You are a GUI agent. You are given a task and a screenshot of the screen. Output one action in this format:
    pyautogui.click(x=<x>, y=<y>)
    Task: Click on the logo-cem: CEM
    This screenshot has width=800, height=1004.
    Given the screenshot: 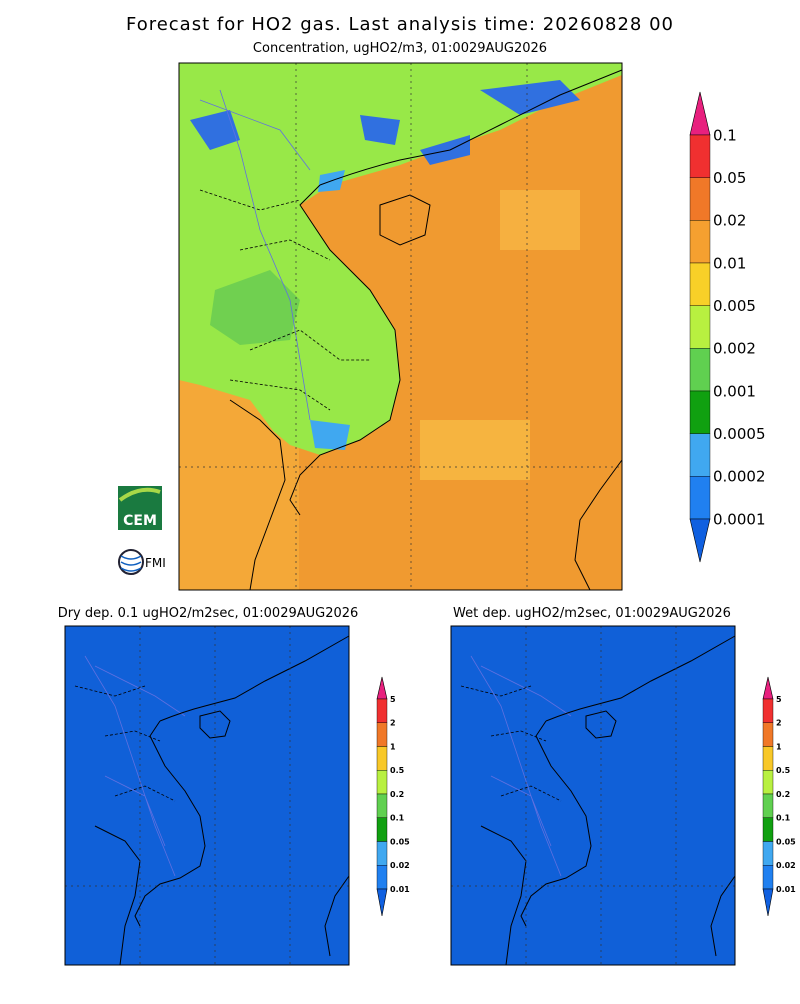 What is the action you would take?
    pyautogui.click(x=140, y=508)
    